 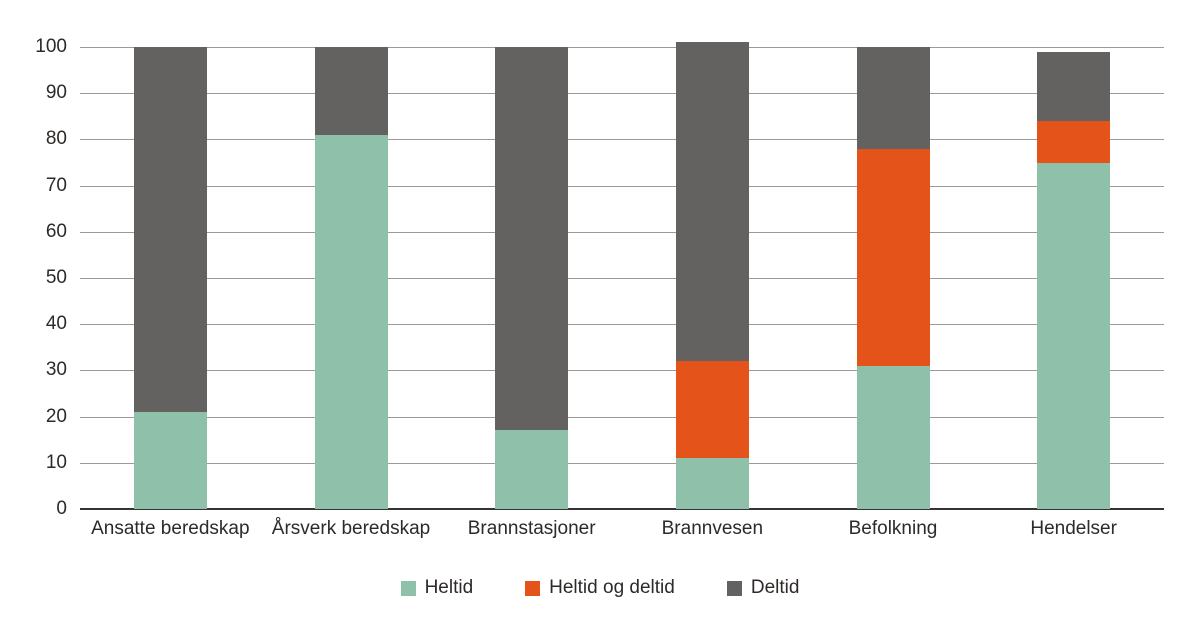 What do you see at coordinates (56, 462) in the screenshot?
I see `y-tick-label: 10` at bounding box center [56, 462].